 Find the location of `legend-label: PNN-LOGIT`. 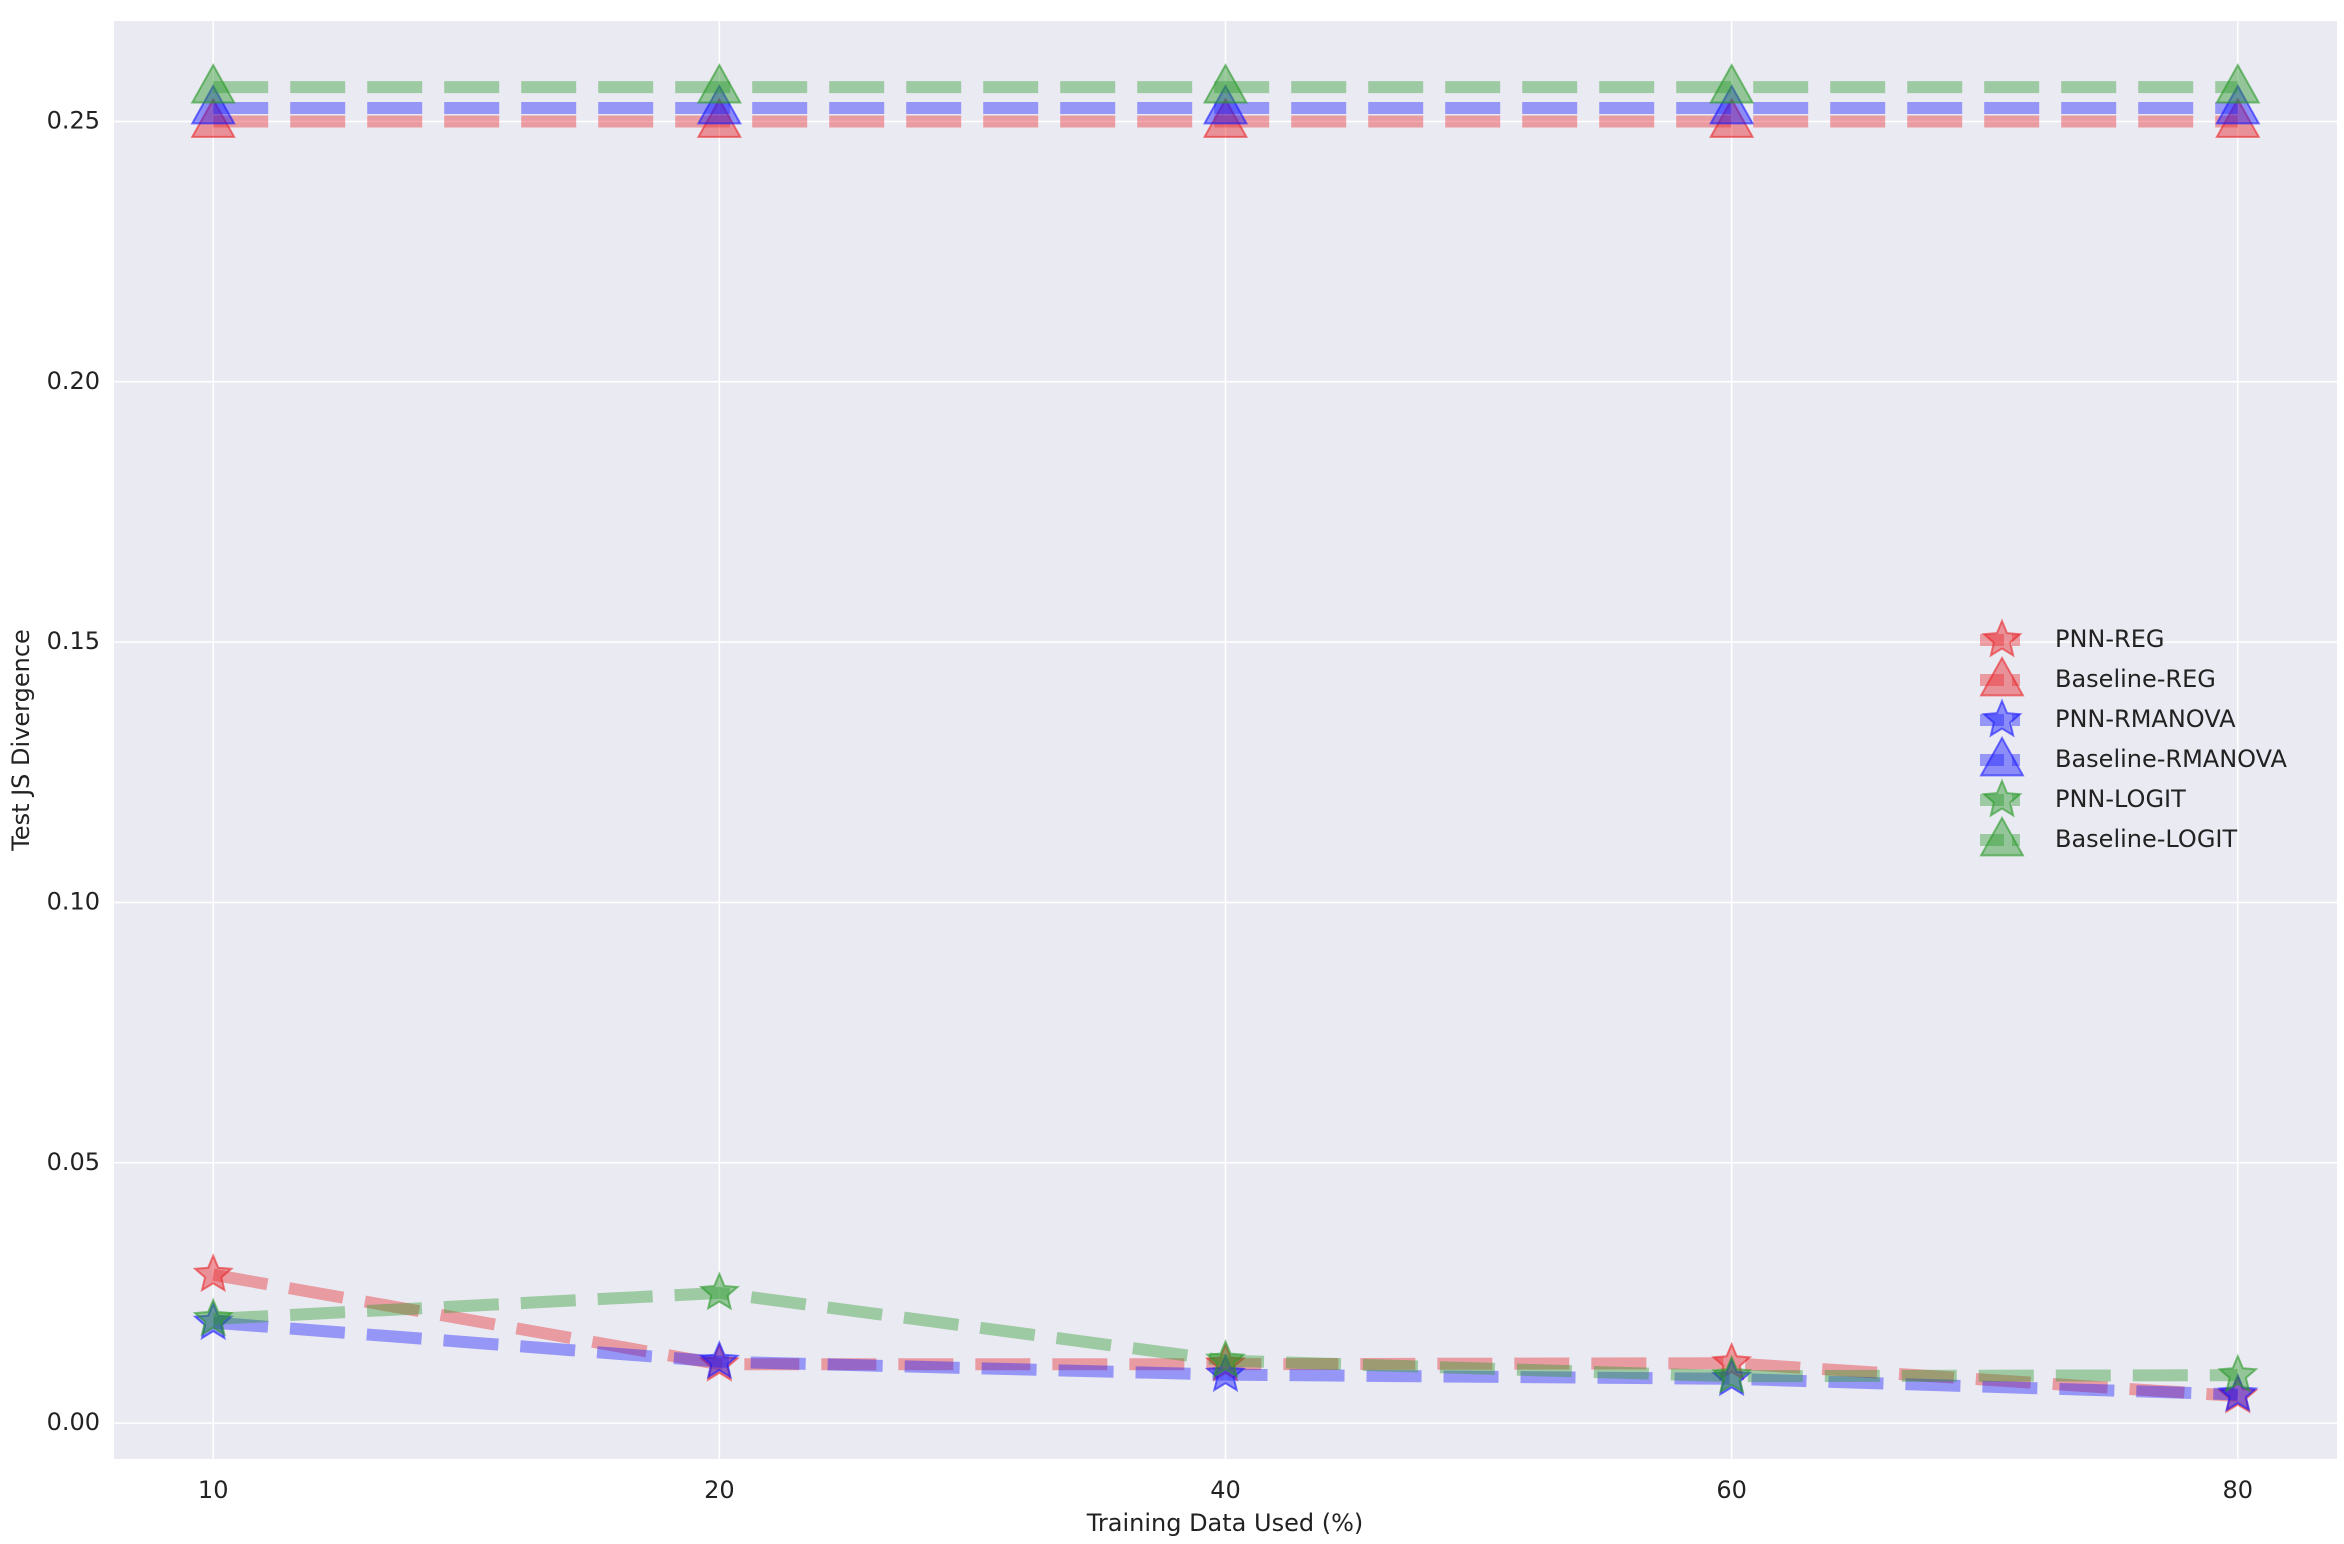

legend-label: PNN-LOGIT is located at coordinates (2120, 799).